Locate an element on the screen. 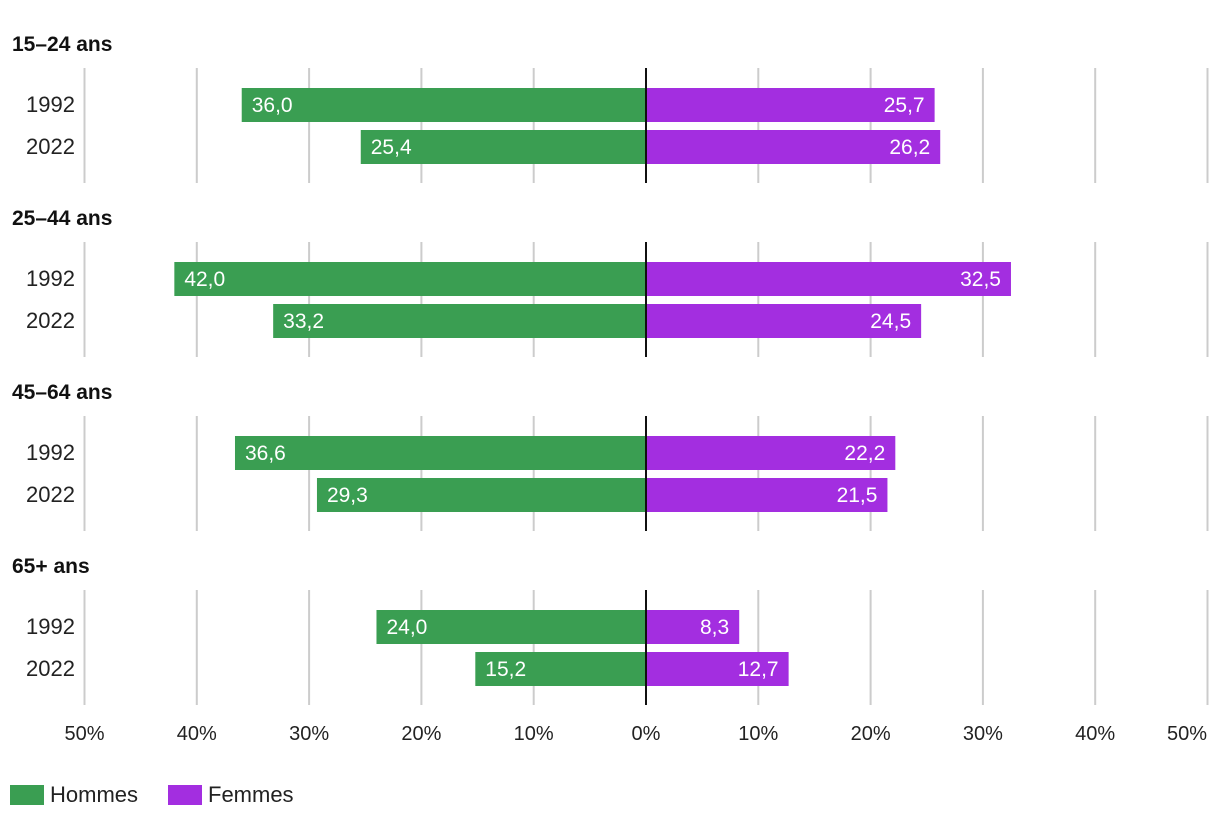 This screenshot has height=828, width=1220. x-tick-label: 0% is located at coordinates (646, 734).